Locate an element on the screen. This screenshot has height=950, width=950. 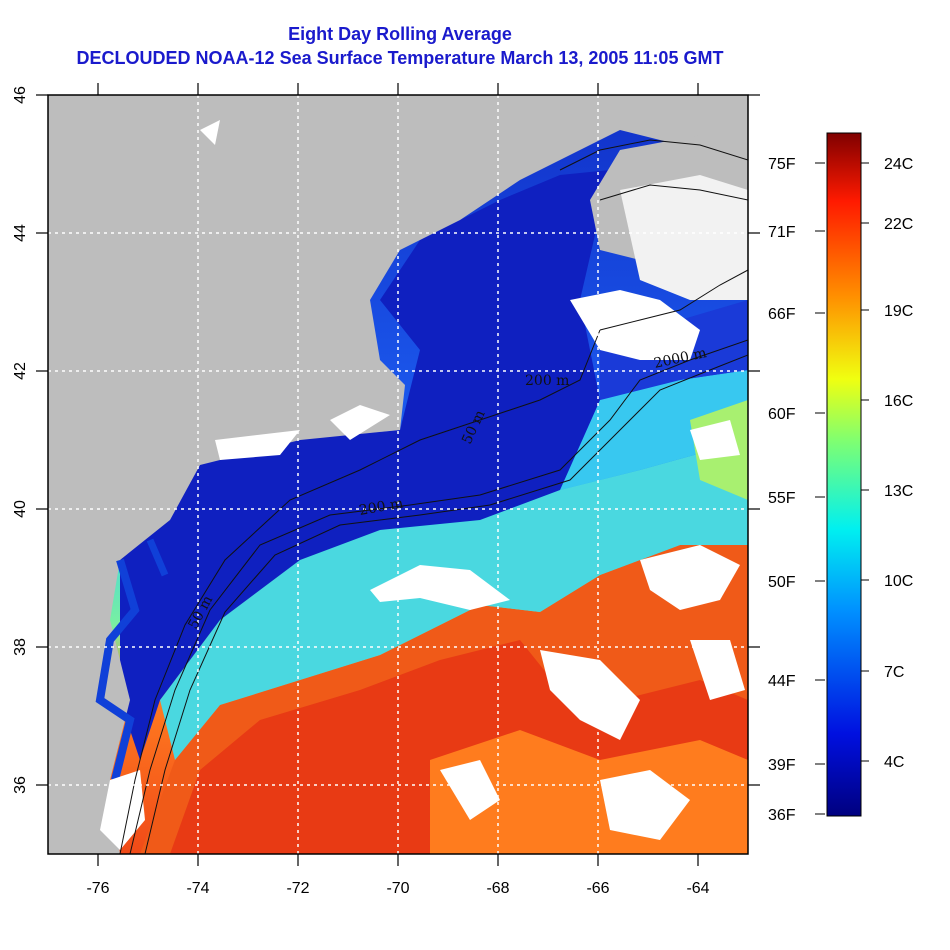
chesapeake-bay is located at coordinates (117, 669).